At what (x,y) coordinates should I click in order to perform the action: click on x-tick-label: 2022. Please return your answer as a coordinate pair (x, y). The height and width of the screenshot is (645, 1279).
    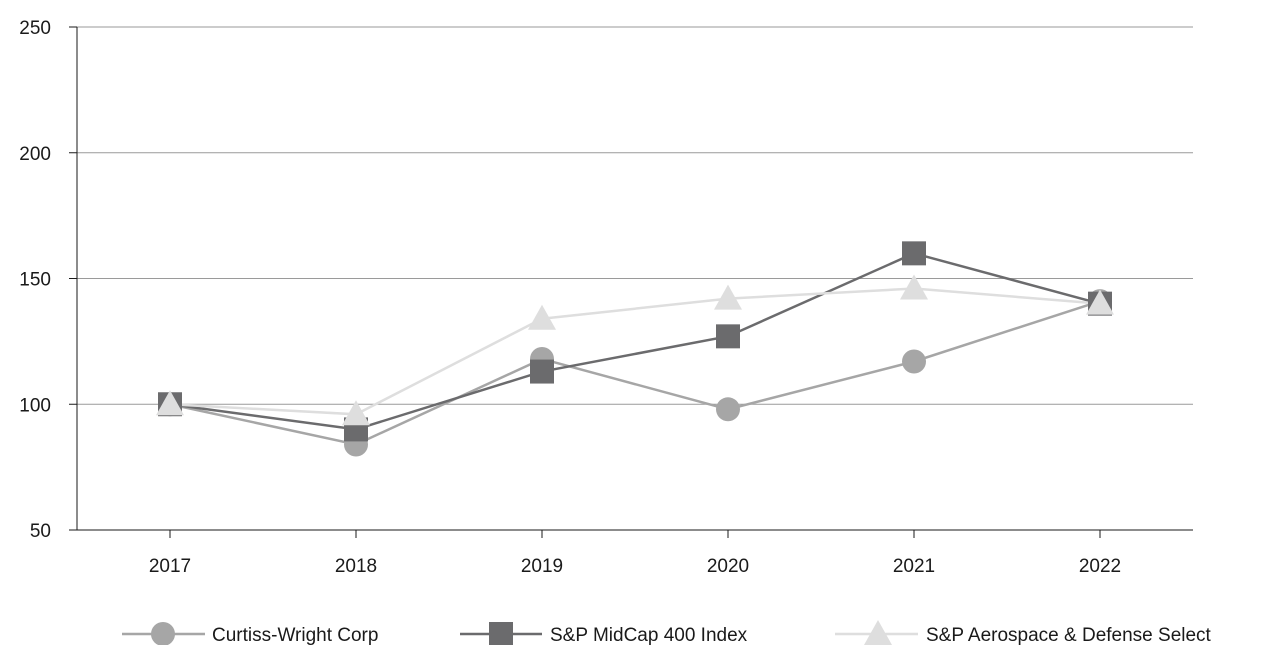
    Looking at the image, I should click on (1100, 566).